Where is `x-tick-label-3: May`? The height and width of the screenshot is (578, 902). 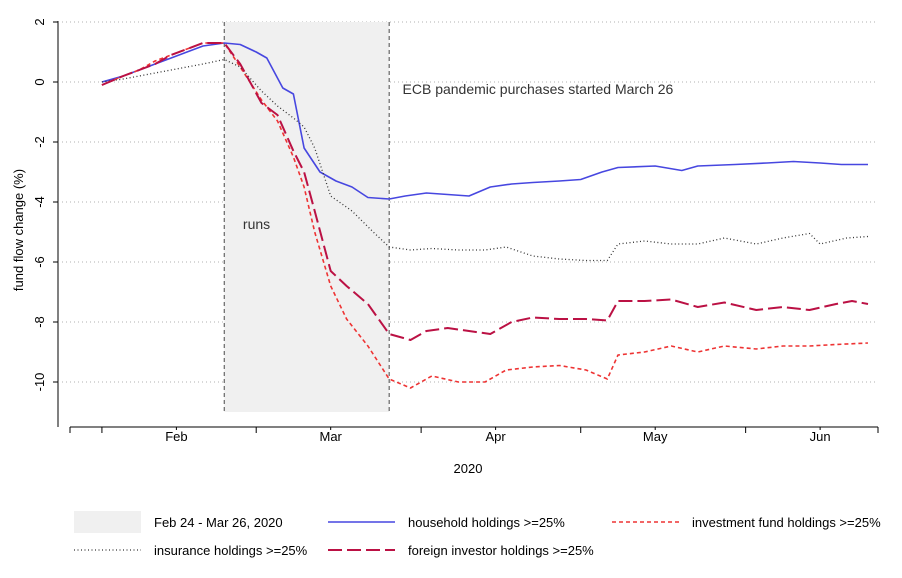
x-tick-label-3: May is located at coordinates (655, 436).